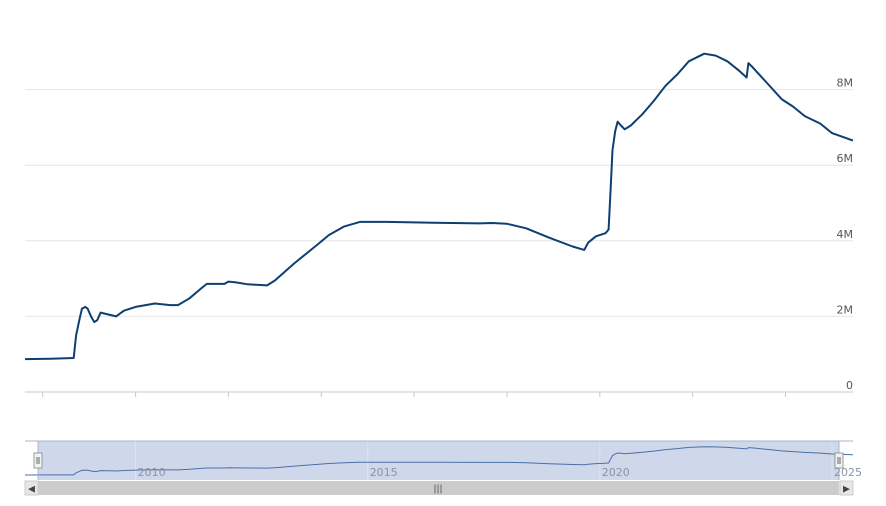 This screenshot has width=886, height=506. I want to click on y-tick-label: 8M, so click(845, 83).